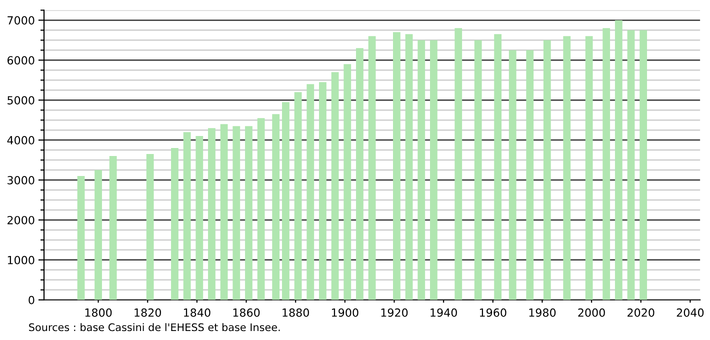 This screenshot has width=710, height=340. Describe the element at coordinates (21, 20) in the screenshot. I see `y-tick-label: 7000` at that location.